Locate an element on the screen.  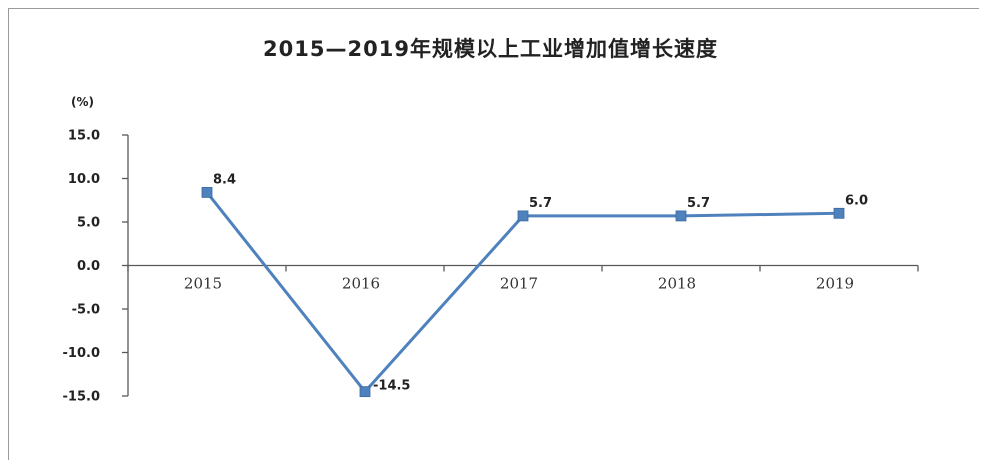
x-tick-label: 2017 is located at coordinates (519, 284).